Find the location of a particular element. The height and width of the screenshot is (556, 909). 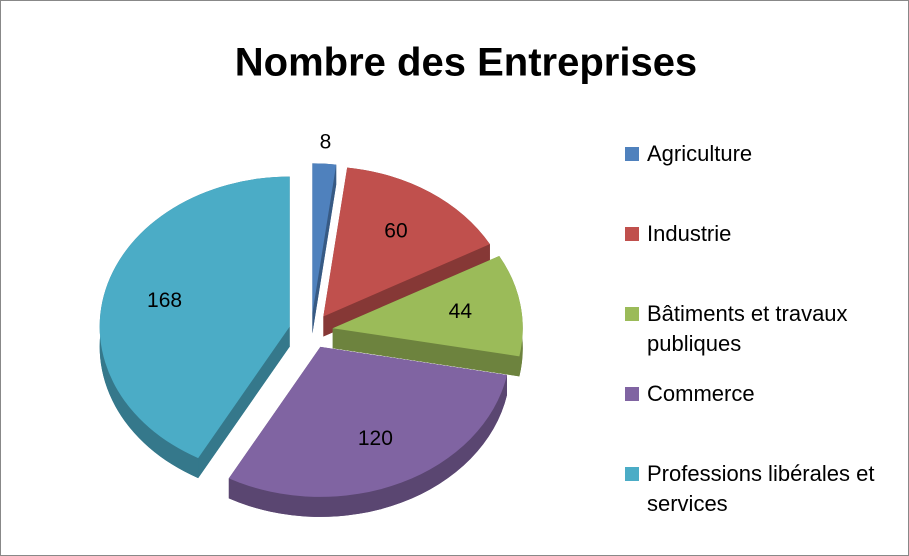

legend-label: Agriculture is located at coordinates (700, 153).